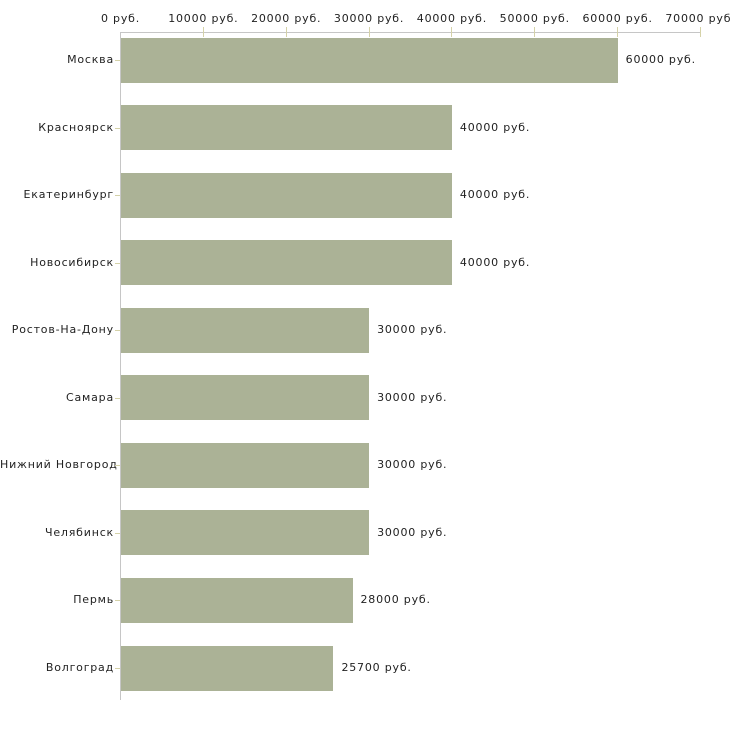 The height and width of the screenshot is (730, 730). What do you see at coordinates (660, 59) in the screenshot?
I see `value-label: 60000 руб.` at bounding box center [660, 59].